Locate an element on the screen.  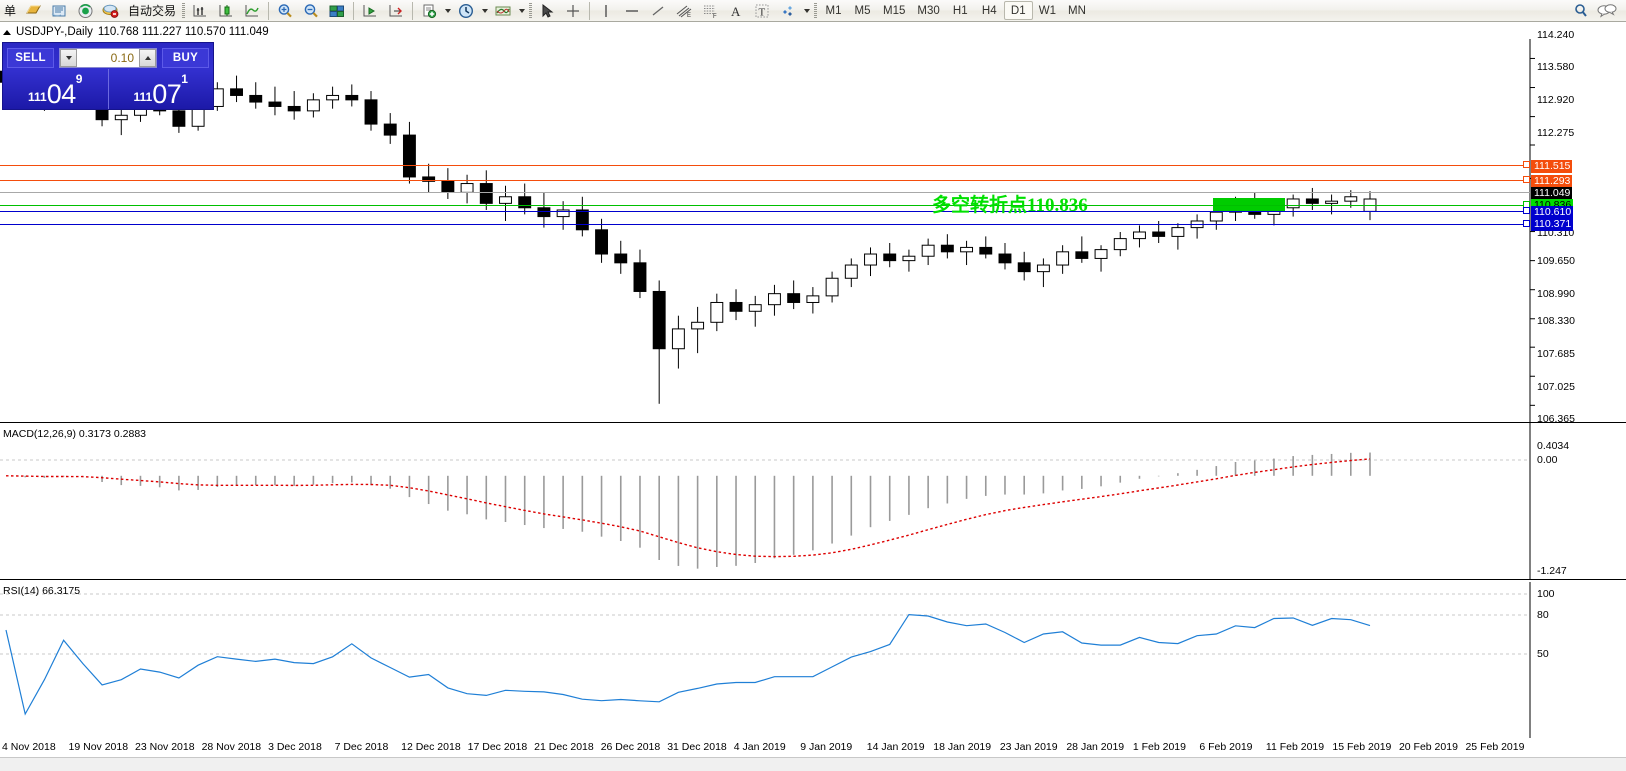
pane-separator-macd is located at coordinates (813, 422).